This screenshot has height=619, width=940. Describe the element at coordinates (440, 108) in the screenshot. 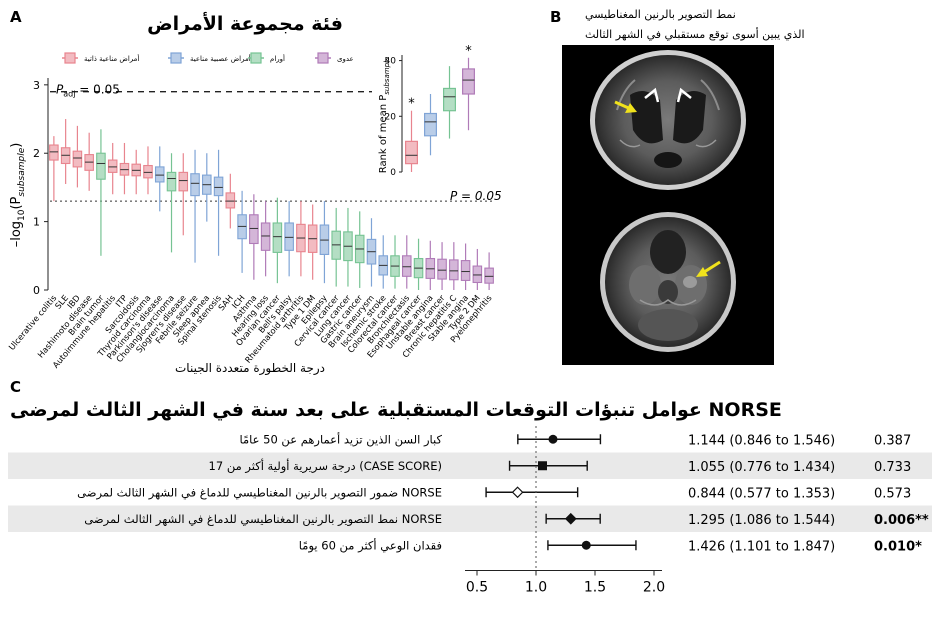

I see `inset-box-series: **` at that location.